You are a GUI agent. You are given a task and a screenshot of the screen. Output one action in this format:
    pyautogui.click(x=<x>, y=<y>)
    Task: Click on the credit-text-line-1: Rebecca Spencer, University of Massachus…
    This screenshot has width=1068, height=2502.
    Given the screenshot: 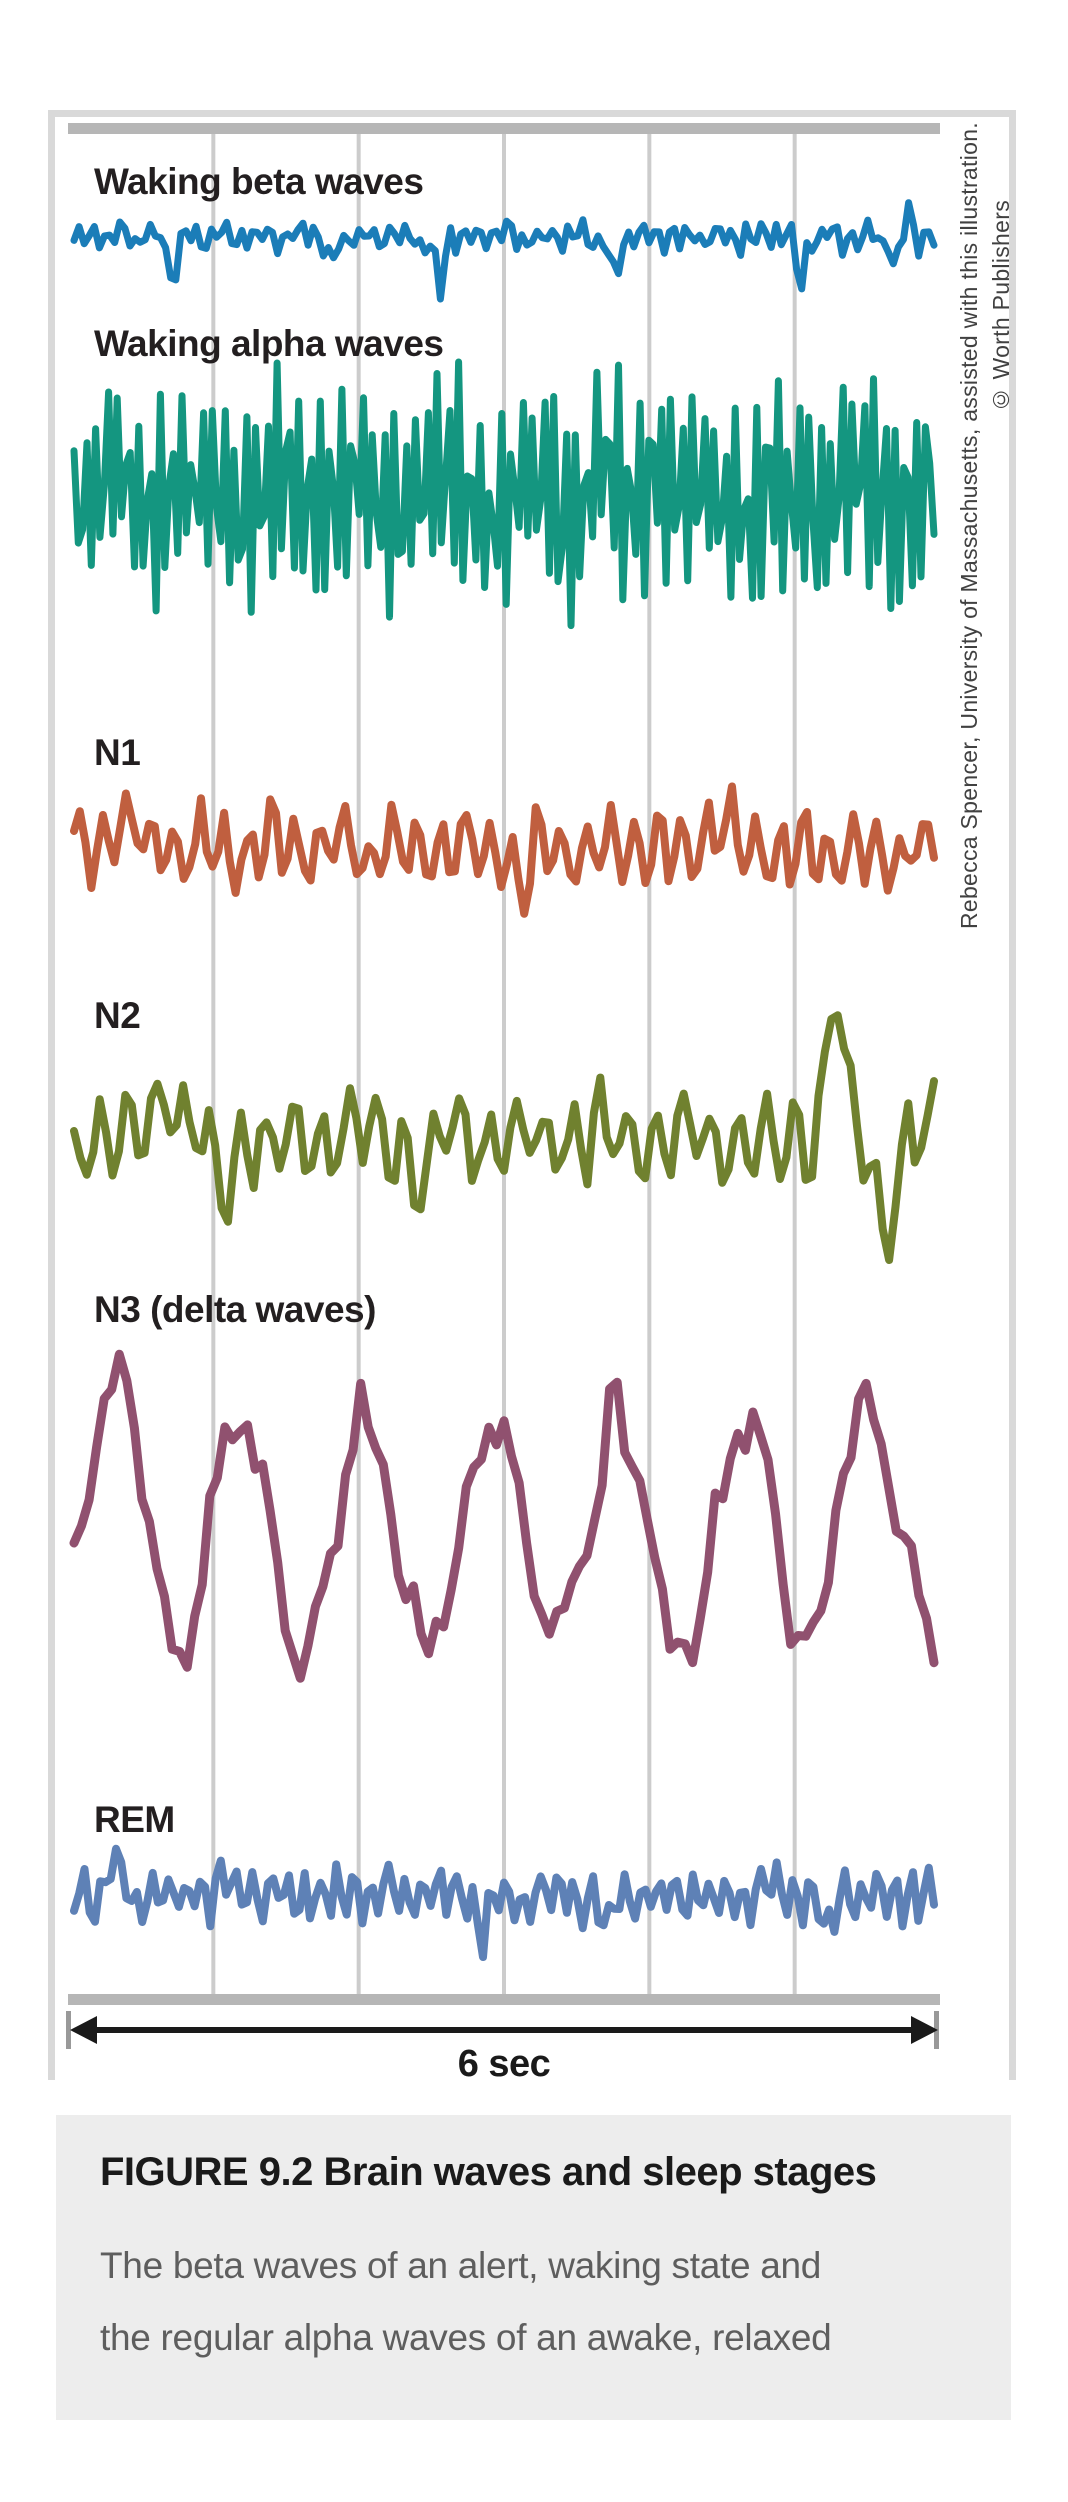 What is the action you would take?
    pyautogui.click(x=969, y=526)
    